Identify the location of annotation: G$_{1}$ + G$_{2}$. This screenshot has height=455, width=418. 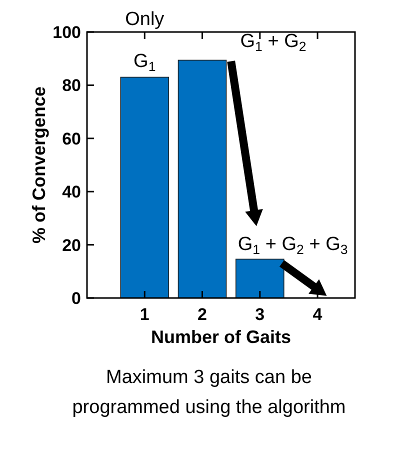
(273, 42).